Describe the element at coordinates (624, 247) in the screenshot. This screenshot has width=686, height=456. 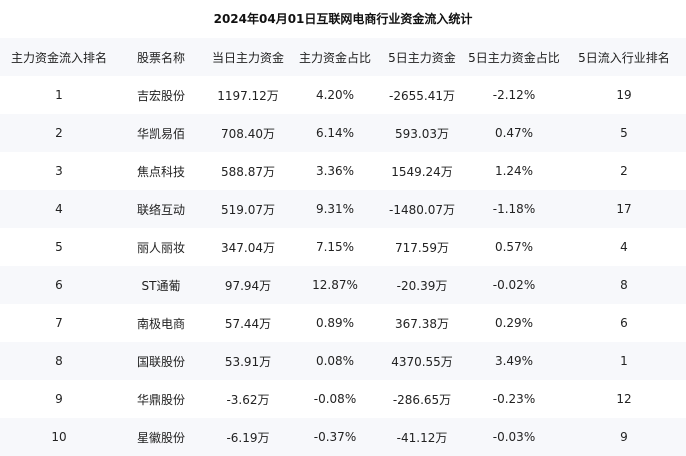
I see `cell-5day-industry-rank: 4` at that location.